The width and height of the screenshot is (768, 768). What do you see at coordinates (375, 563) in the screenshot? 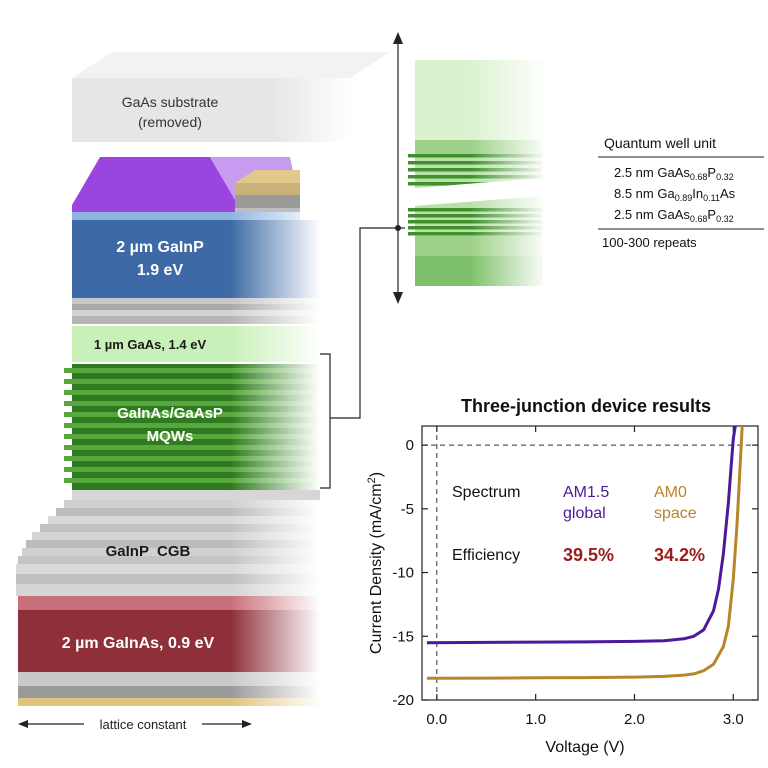
I see `y-axis-label: Current Density (mA/cm2)` at bounding box center [375, 563].